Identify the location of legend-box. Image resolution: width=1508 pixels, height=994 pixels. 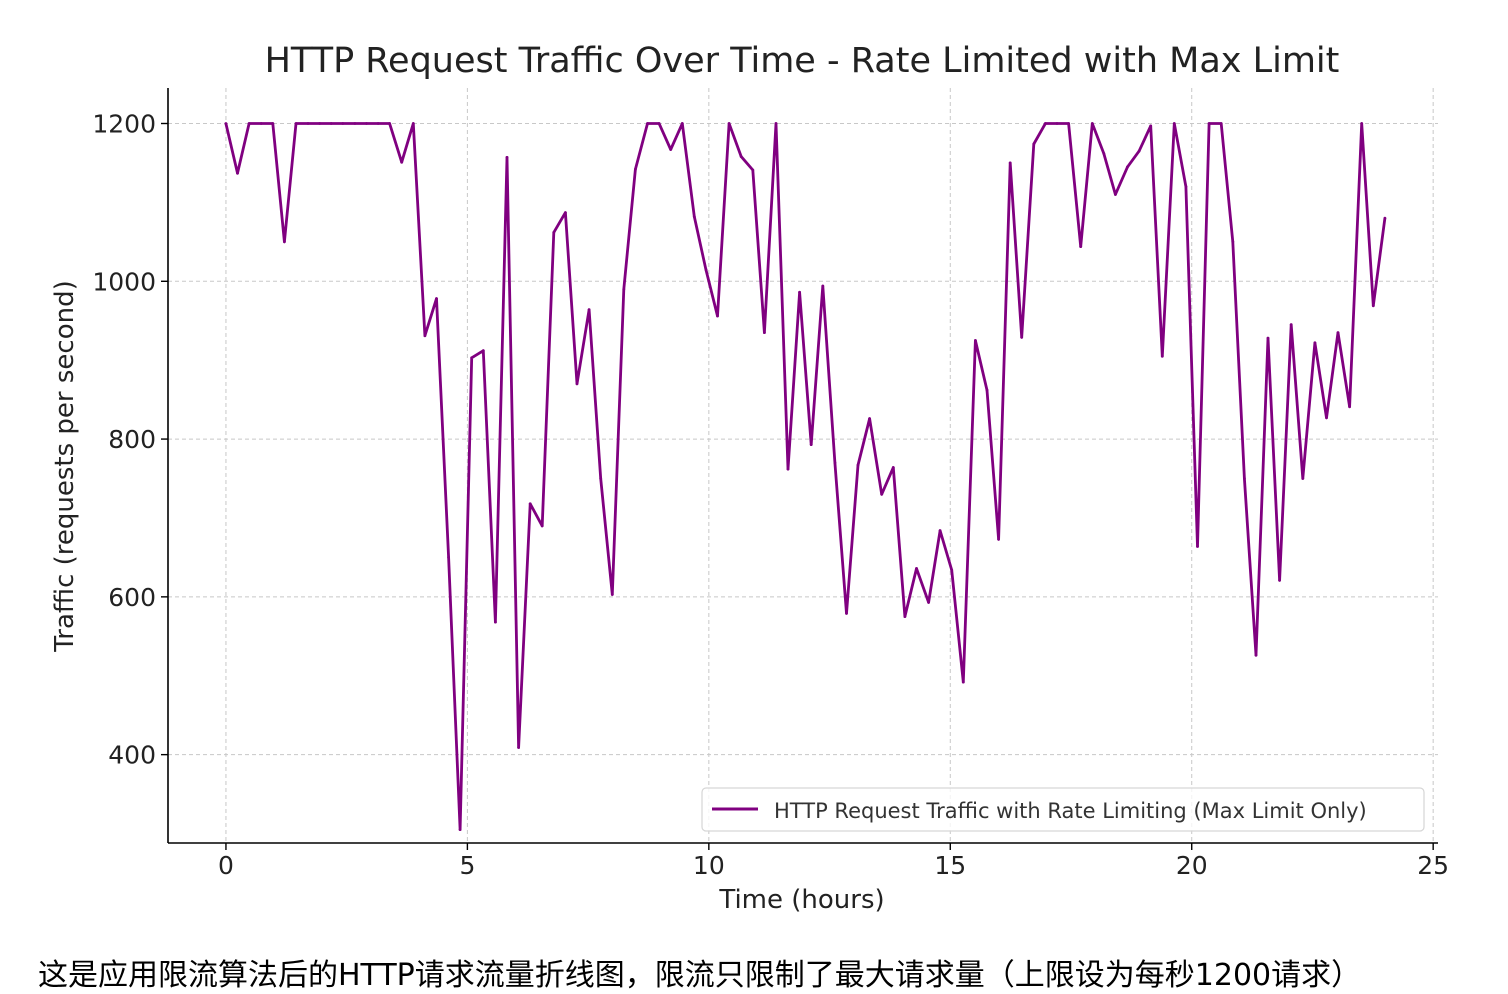
(1063, 809).